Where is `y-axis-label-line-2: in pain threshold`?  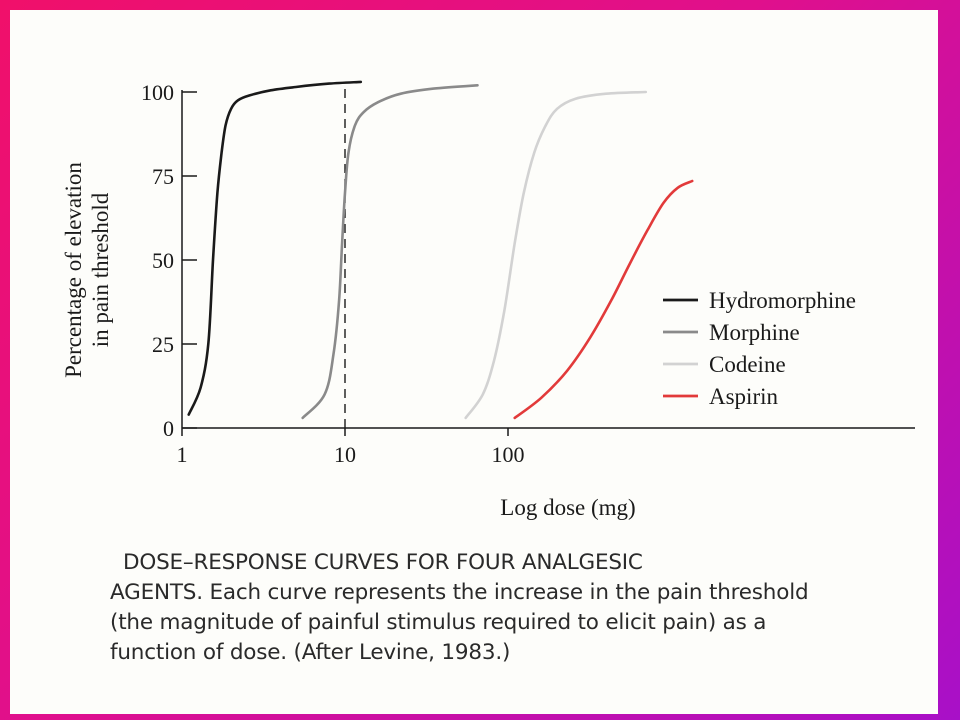
y-axis-label-line-2: in pain threshold is located at coordinates (100, 269).